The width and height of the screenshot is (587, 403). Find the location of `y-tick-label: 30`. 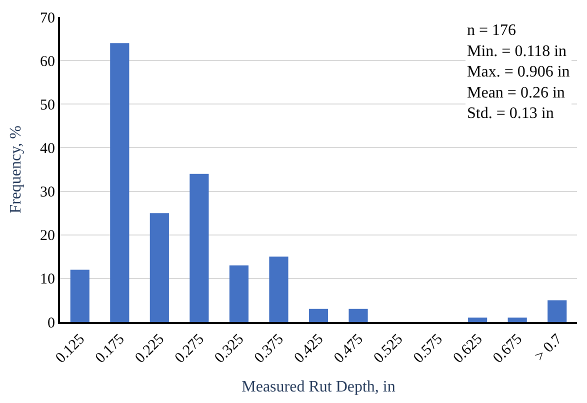

y-tick-label: 30 is located at coordinates (47, 192).